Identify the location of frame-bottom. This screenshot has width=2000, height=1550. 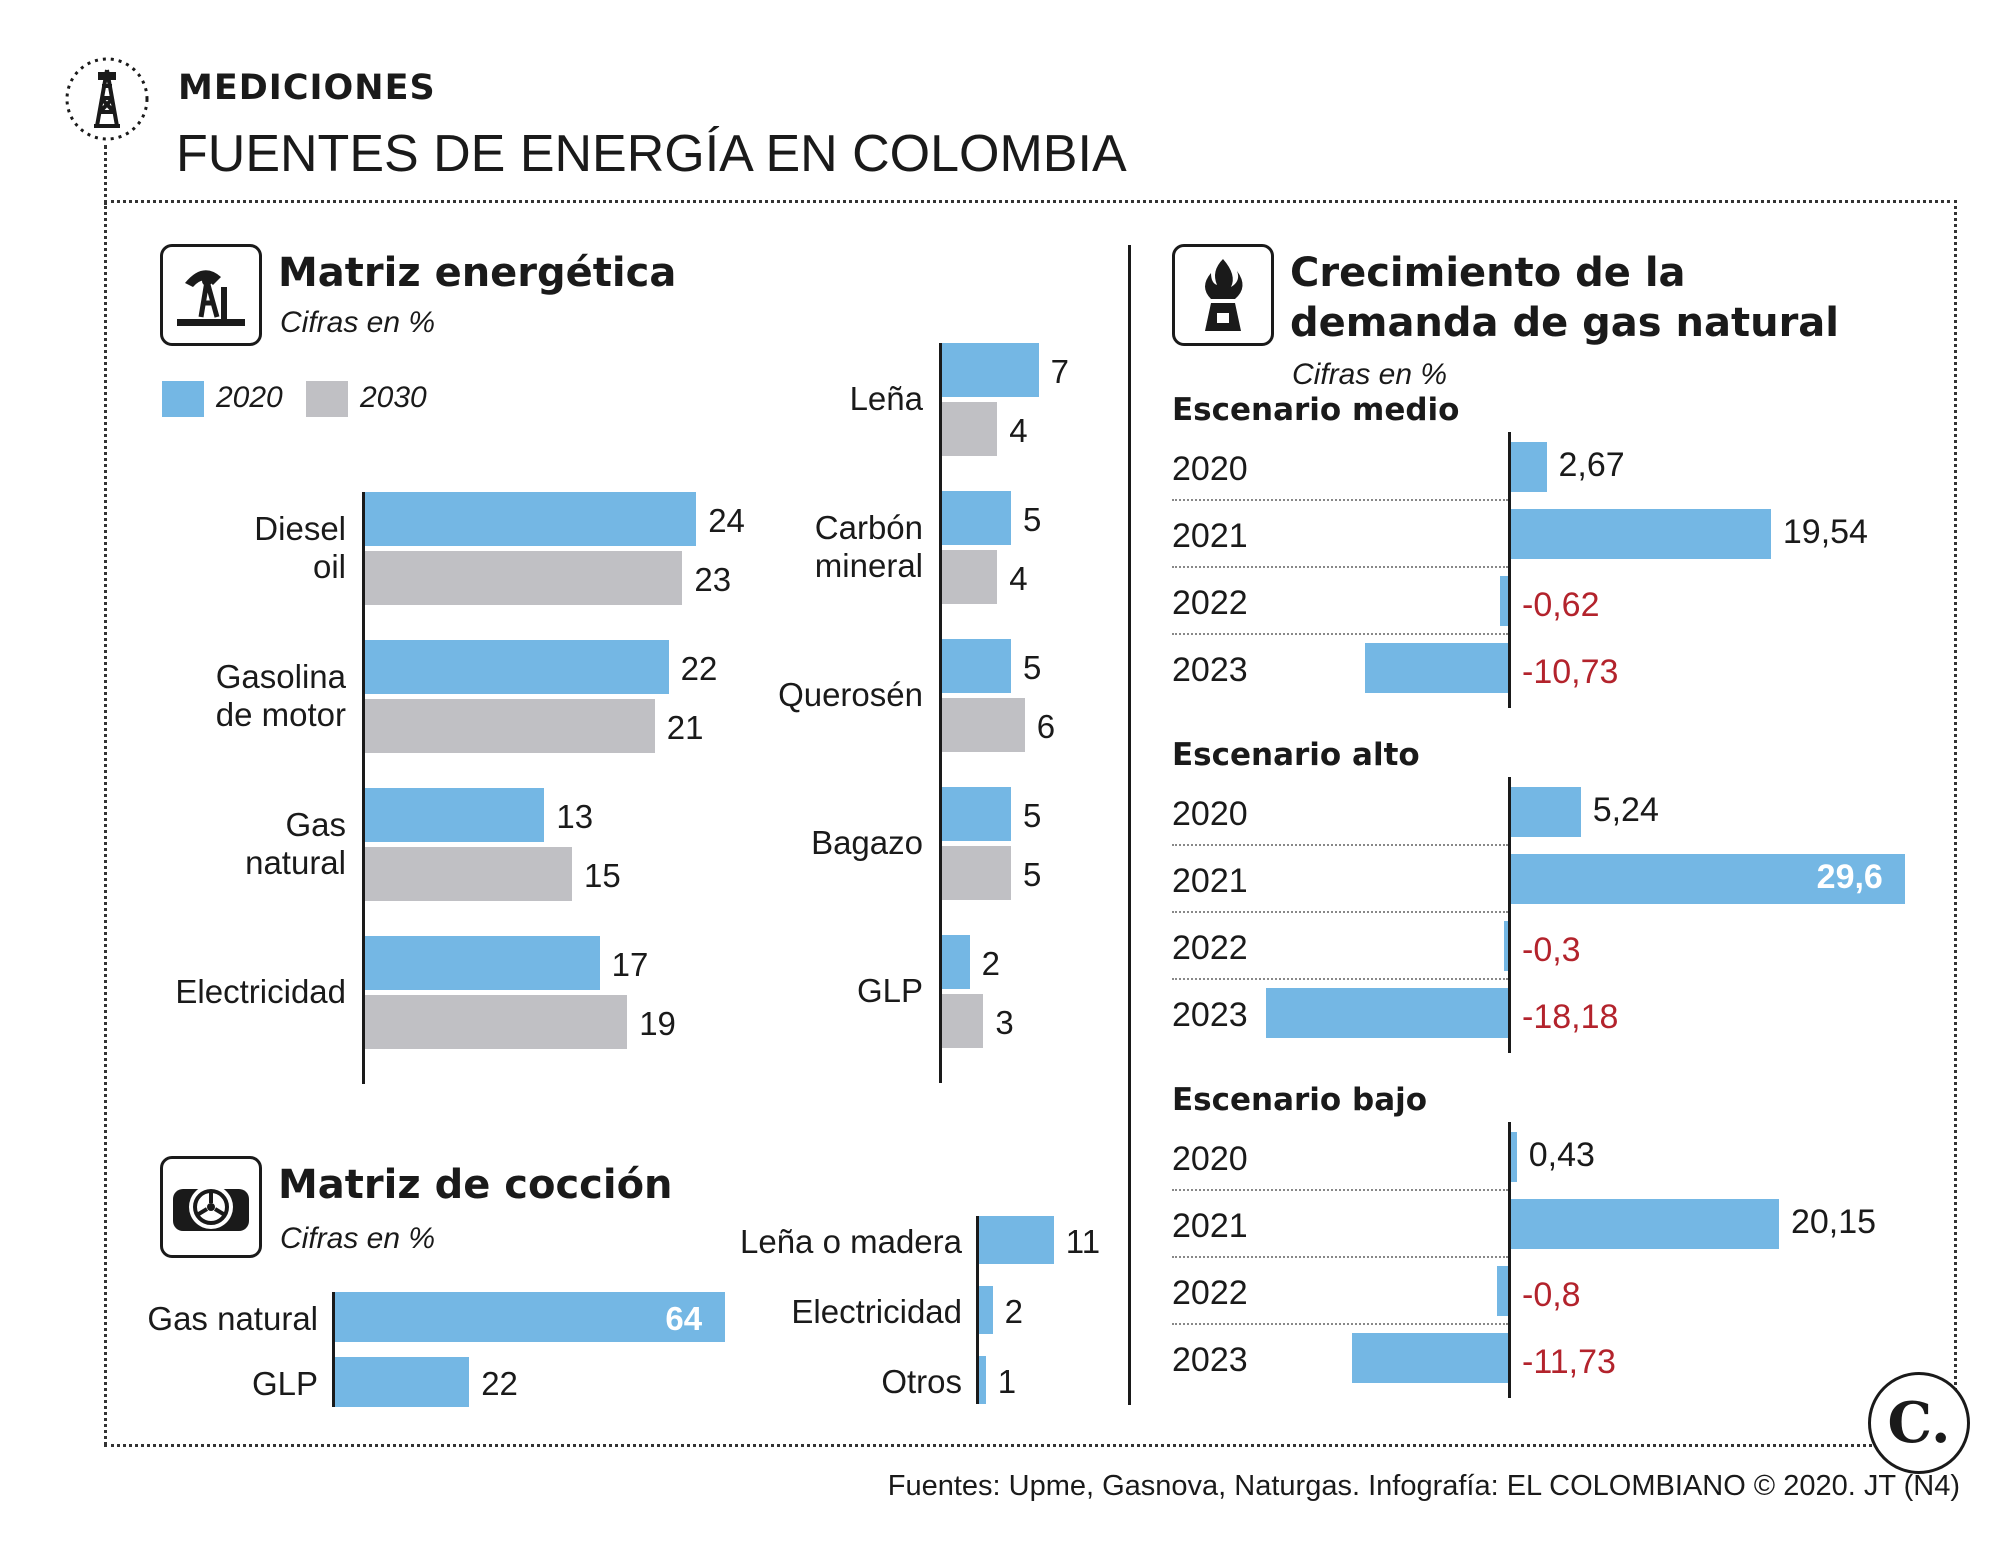
(1030, 1445).